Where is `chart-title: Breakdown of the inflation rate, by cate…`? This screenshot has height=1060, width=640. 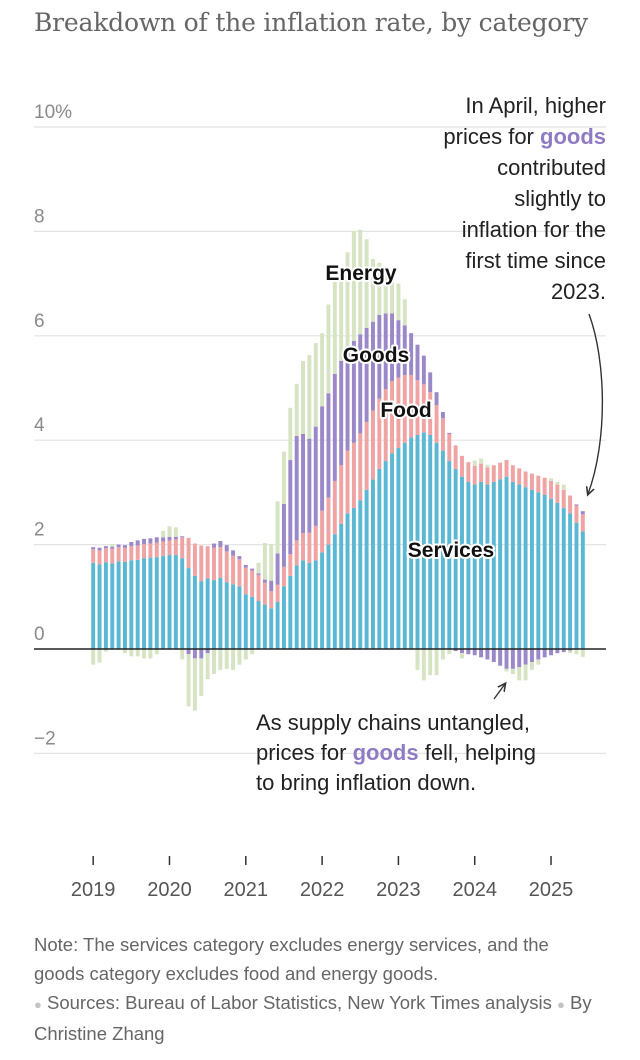
chart-title: Breakdown of the inflation rate, by cate… is located at coordinates (311, 22).